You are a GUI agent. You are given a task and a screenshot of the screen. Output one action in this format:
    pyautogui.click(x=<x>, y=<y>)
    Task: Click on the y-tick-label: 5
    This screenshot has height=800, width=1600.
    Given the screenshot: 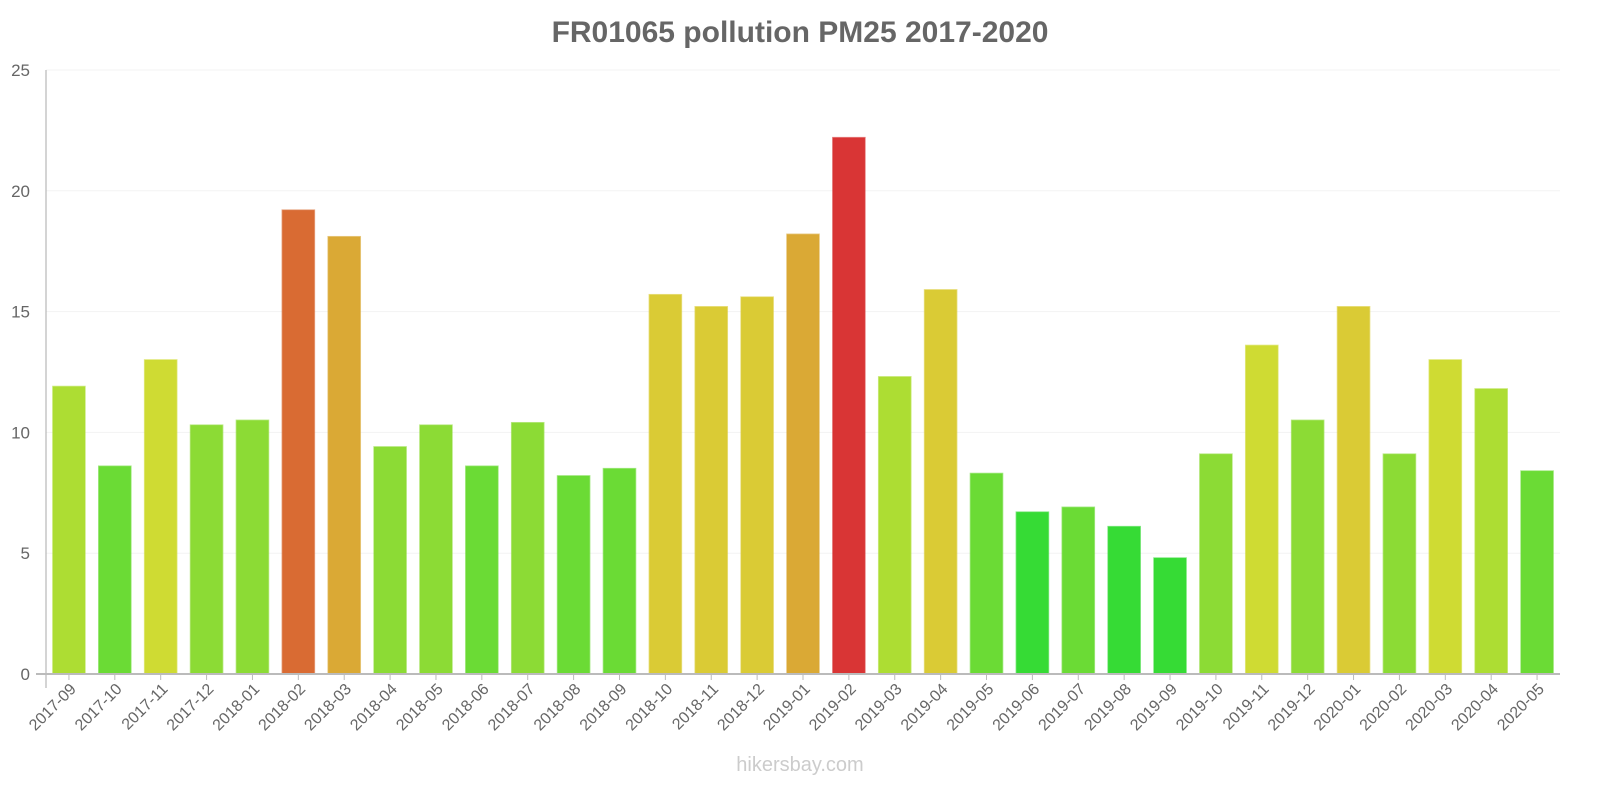 What is the action you would take?
    pyautogui.click(x=25, y=553)
    